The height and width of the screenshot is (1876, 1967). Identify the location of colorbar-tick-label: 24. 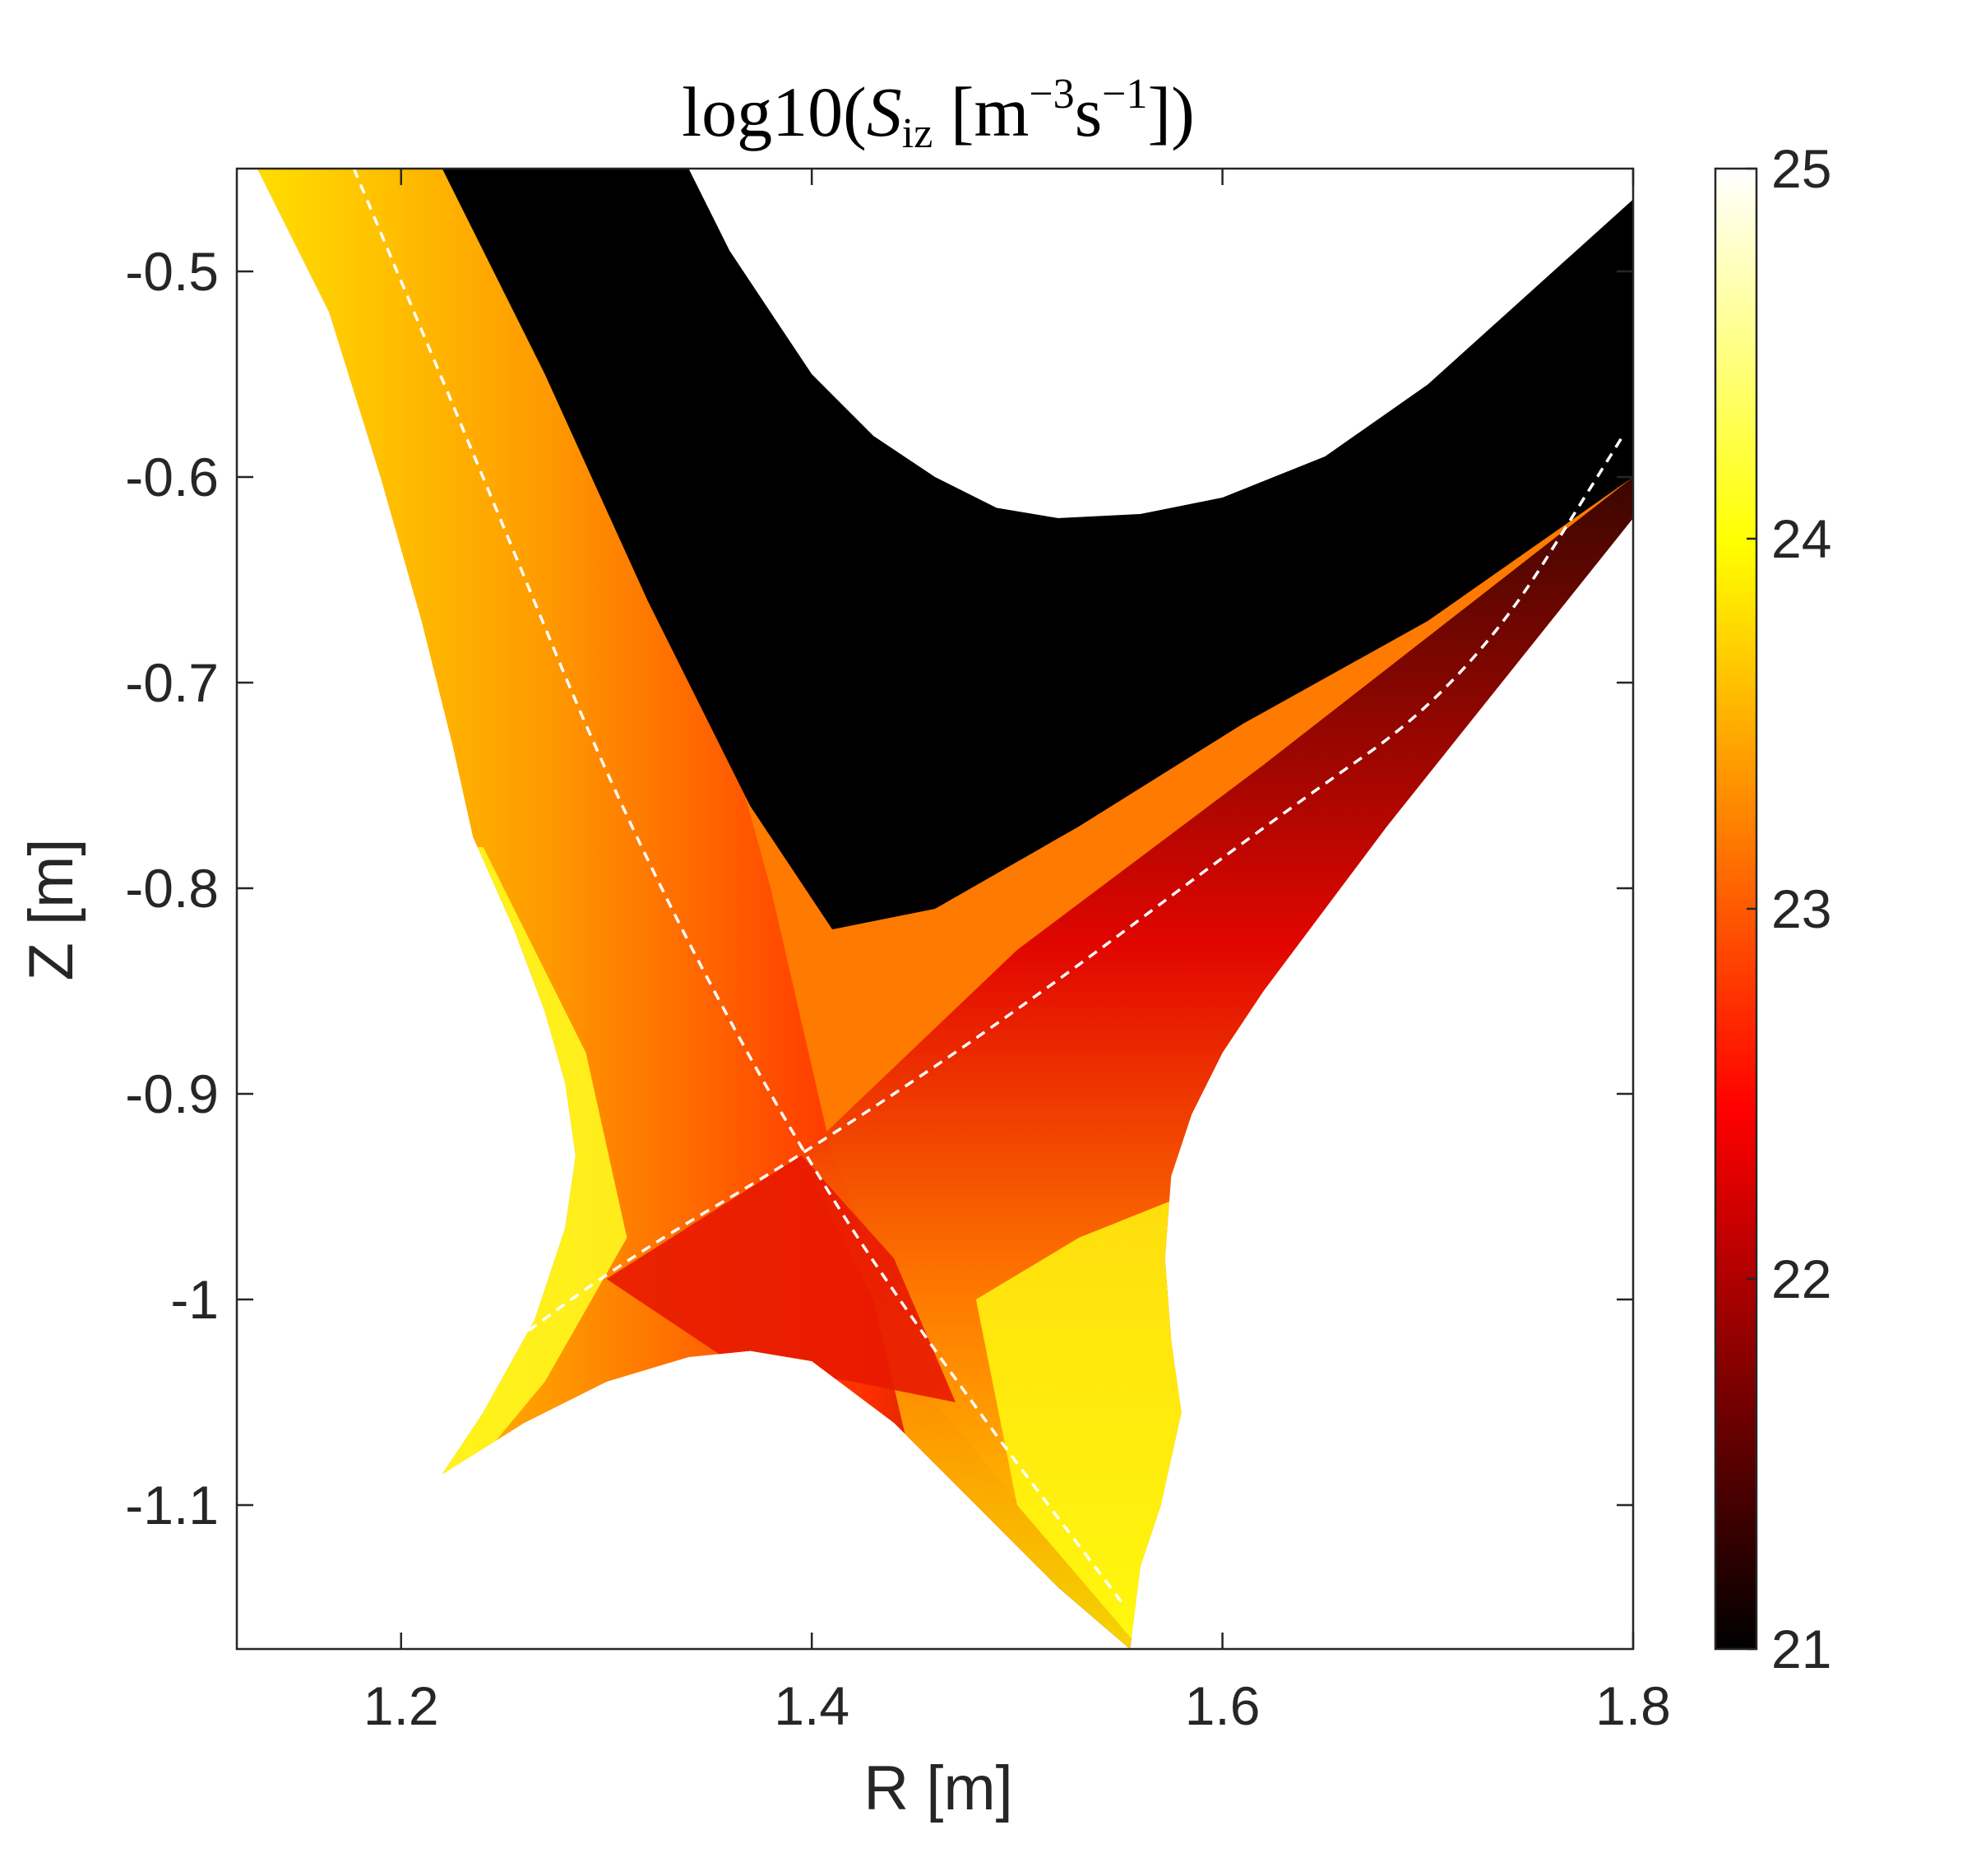
(1801, 538).